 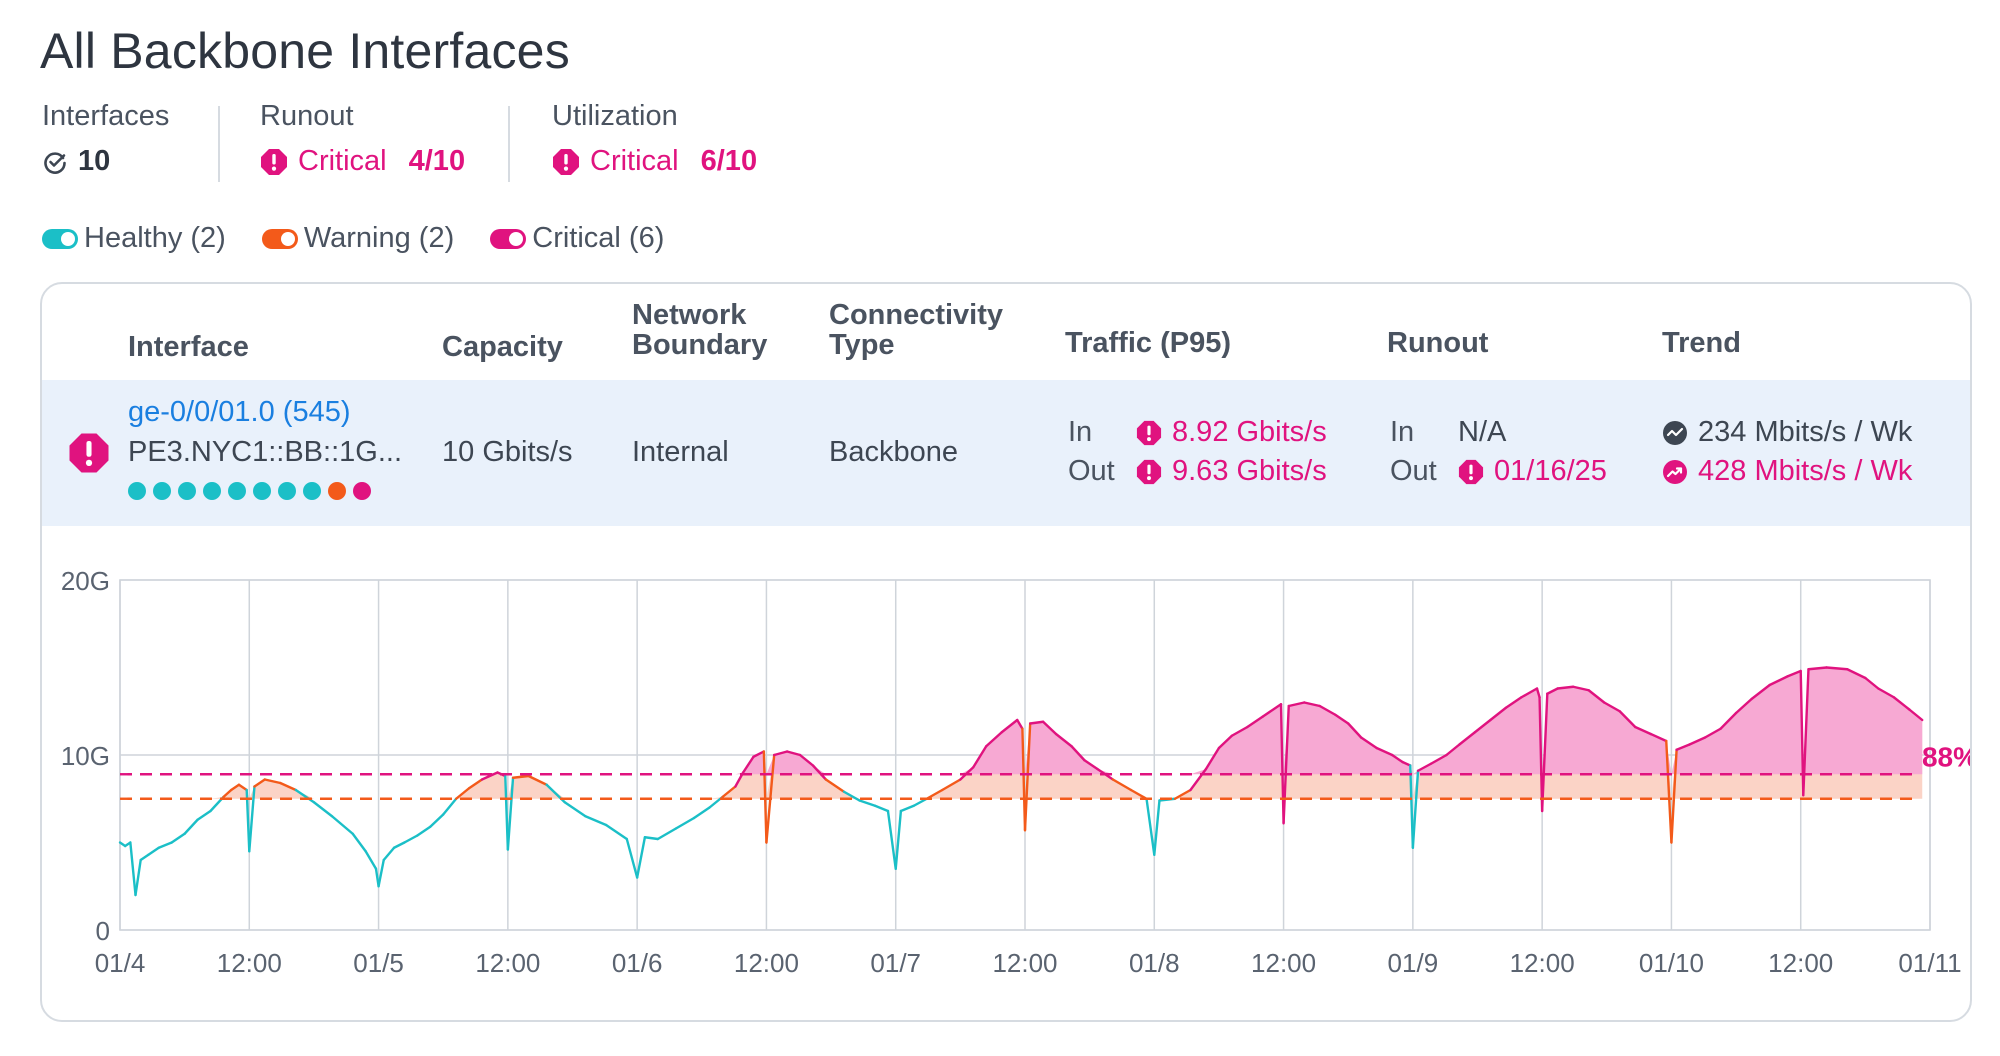 What do you see at coordinates (699, 330) in the screenshot?
I see `col-network-boundary: Network Boundary` at bounding box center [699, 330].